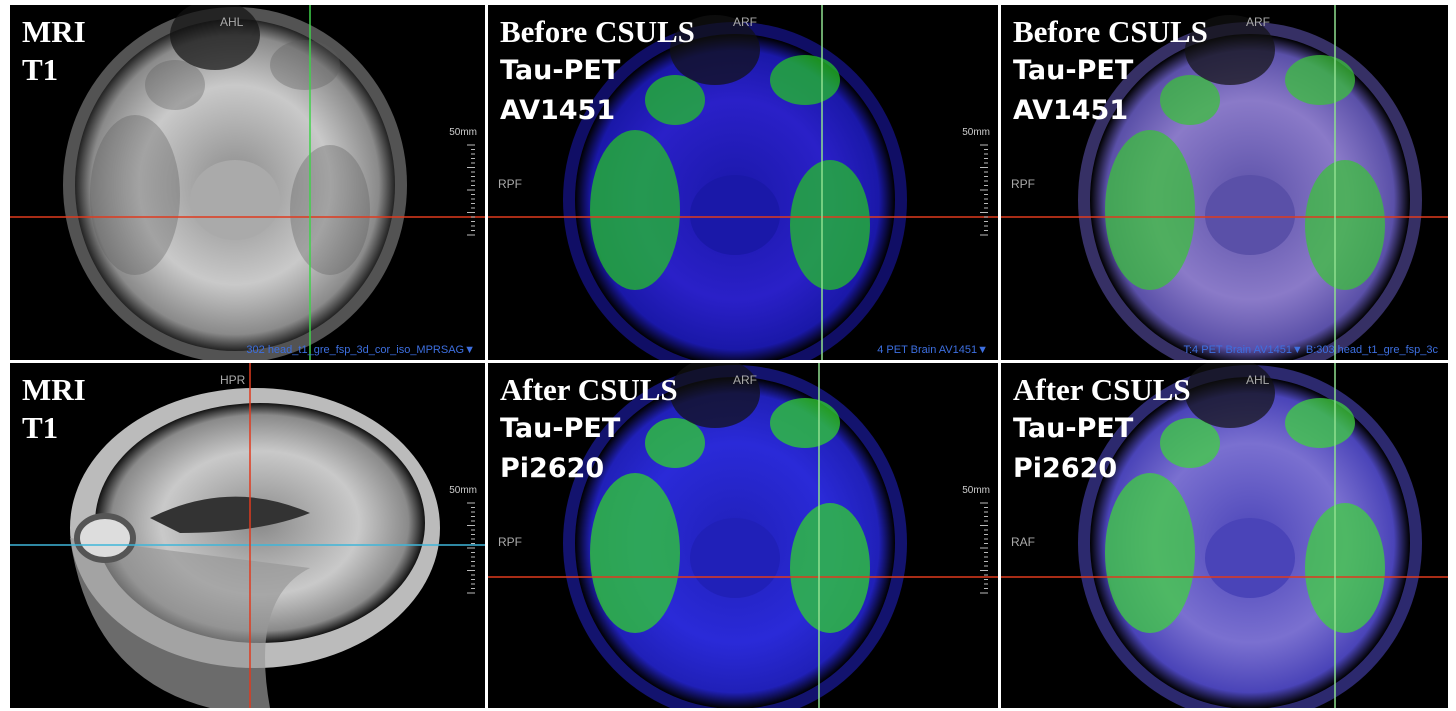  Describe the element at coordinates (230, 514) in the screenshot. I see `ventricle` at that location.